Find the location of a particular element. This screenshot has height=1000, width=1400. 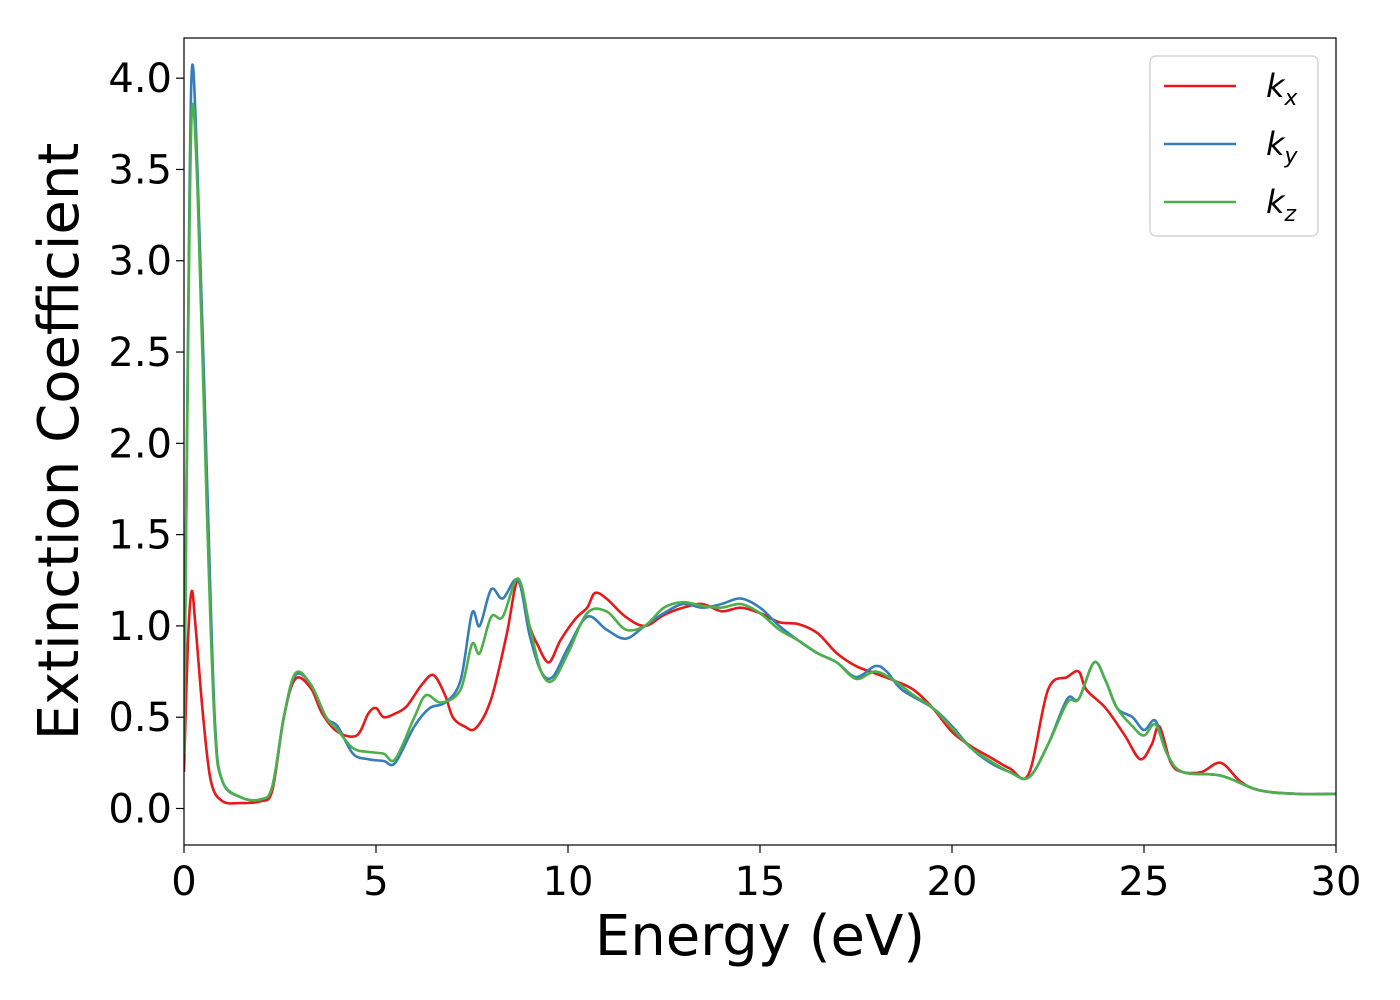

x-tick-label: 0 is located at coordinates (183, 882).